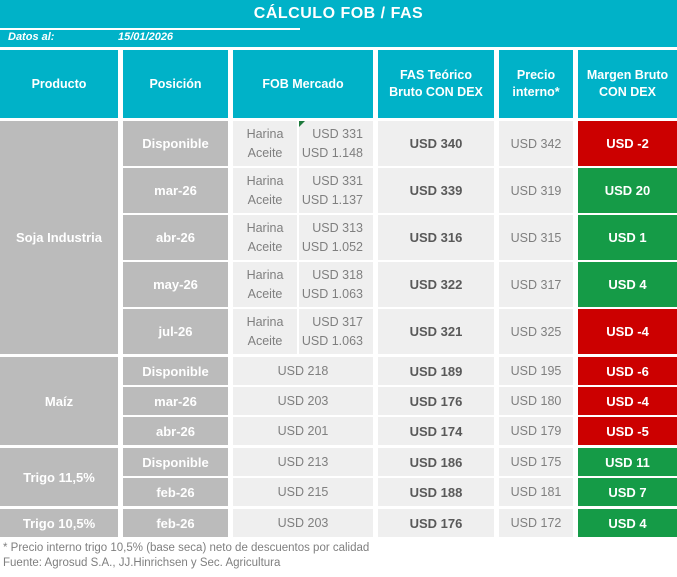 The image size is (677, 577). I want to click on fas-cell: USD 188, so click(436, 492).